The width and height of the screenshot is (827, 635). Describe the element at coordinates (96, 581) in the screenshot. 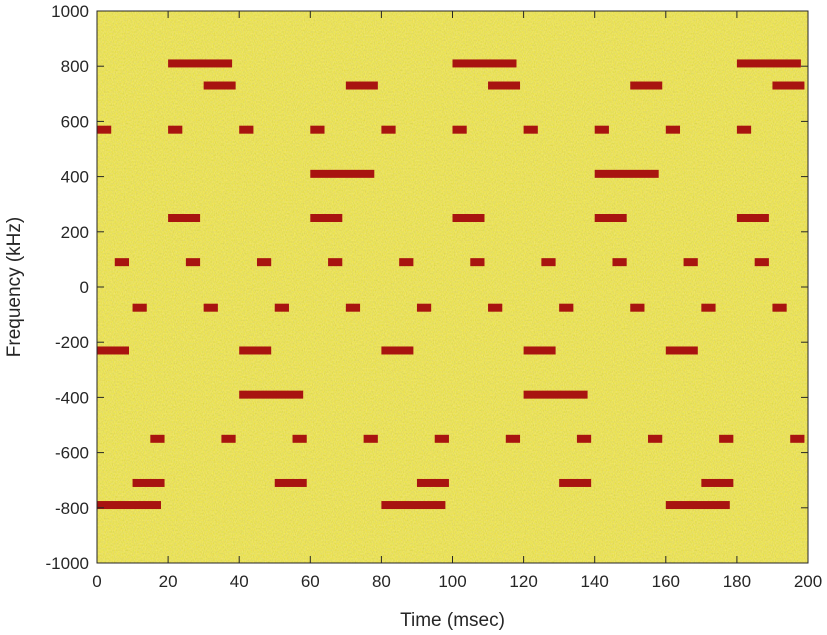

I see `x-tick-label: 0` at that location.